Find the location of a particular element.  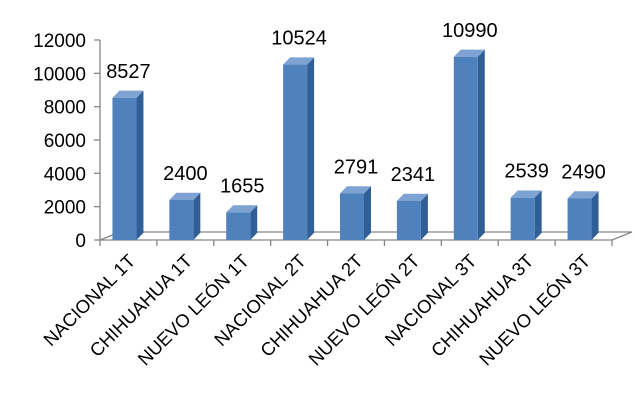

category-label: NUEVO LEÓN 3T is located at coordinates (535, 310).